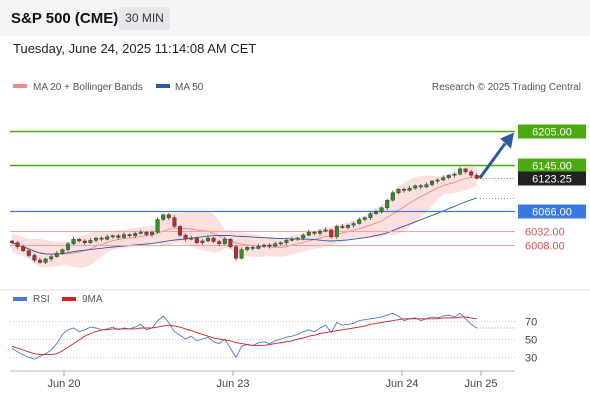 The image size is (590, 400). What do you see at coordinates (20, 86) in the screenshot?
I see `ma20-legend-swatch` at bounding box center [20, 86].